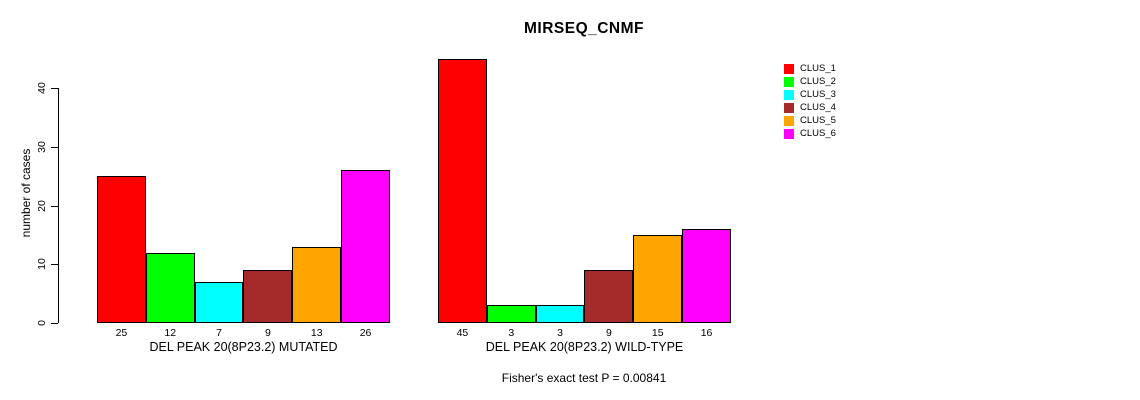  What do you see at coordinates (121, 333) in the screenshot?
I see `bar-value-label: 25` at bounding box center [121, 333].